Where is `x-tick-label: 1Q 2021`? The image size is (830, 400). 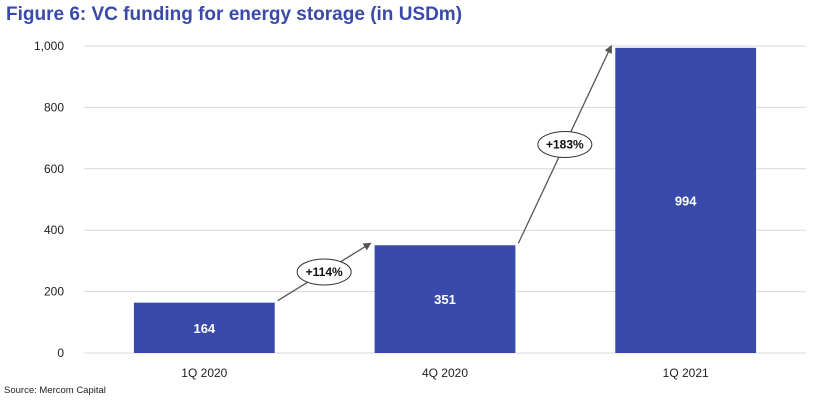 x-tick-label: 1Q 2021 is located at coordinates (686, 373).